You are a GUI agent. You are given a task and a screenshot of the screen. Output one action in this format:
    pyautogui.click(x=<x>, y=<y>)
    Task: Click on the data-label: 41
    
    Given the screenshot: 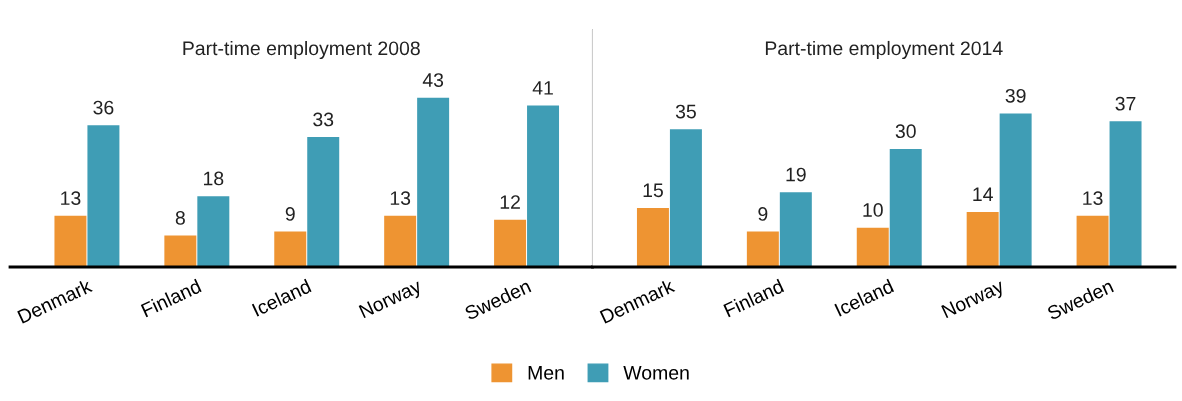 What is the action you would take?
    pyautogui.click(x=542, y=88)
    